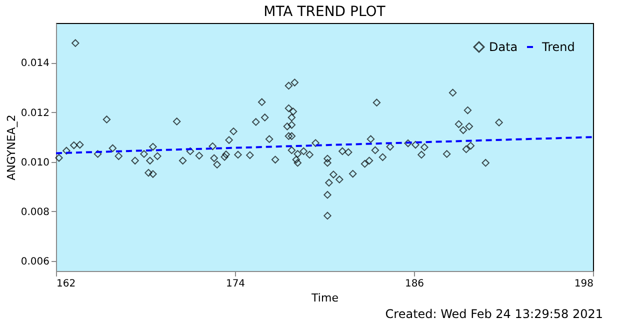 This screenshot has width=640, height=320. Describe the element at coordinates (494, 313) in the screenshot. I see `text: Created: Wed Feb 24 13:29:58 2021` at that location.